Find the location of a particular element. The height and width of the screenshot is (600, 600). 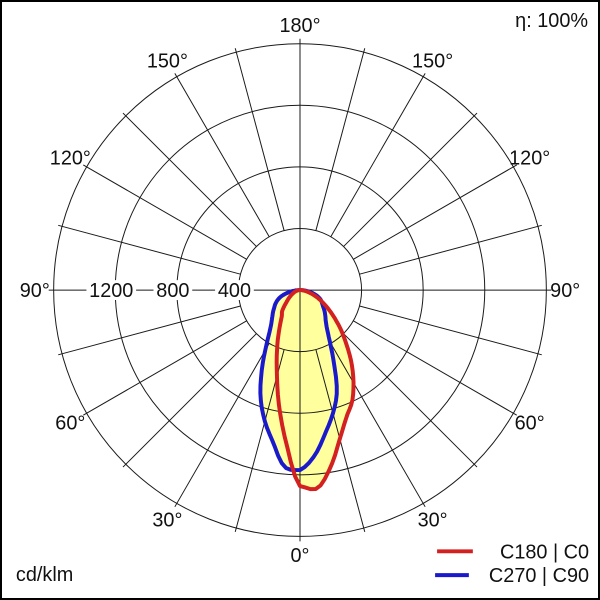

lobe-fills is located at coordinates (307, 390).